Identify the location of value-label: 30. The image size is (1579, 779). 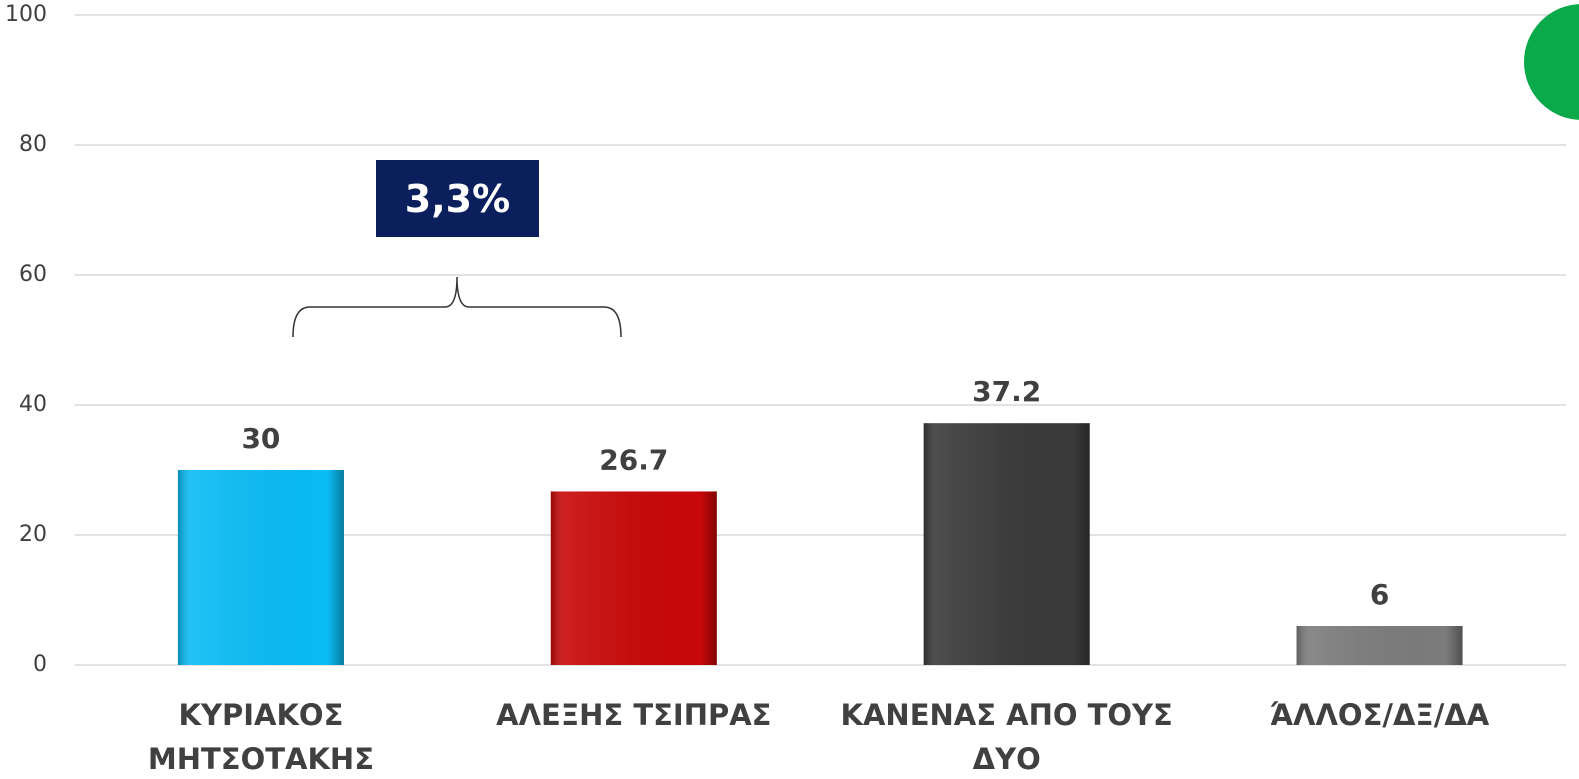
(260, 438).